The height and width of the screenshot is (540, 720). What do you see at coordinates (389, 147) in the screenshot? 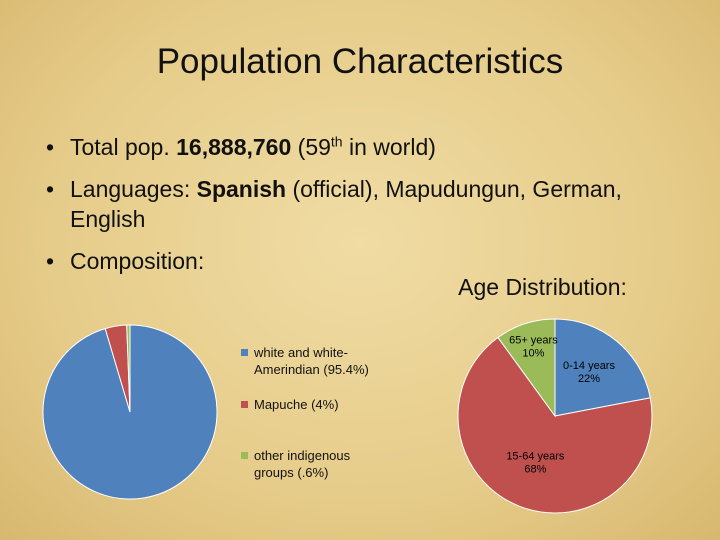
I see `bullet-text: in world)` at bounding box center [389, 147].